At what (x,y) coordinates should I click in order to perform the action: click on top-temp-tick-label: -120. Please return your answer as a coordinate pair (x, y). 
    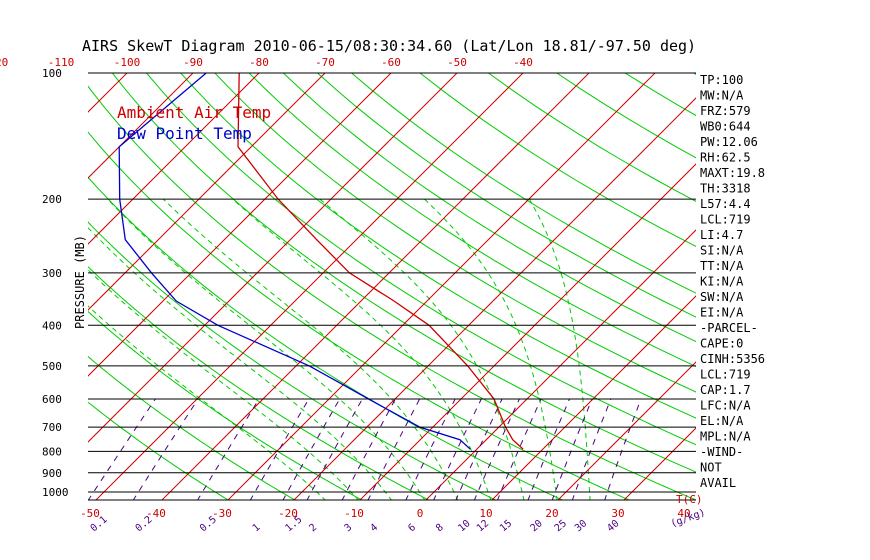
    Looking at the image, I should click on (4, 62).